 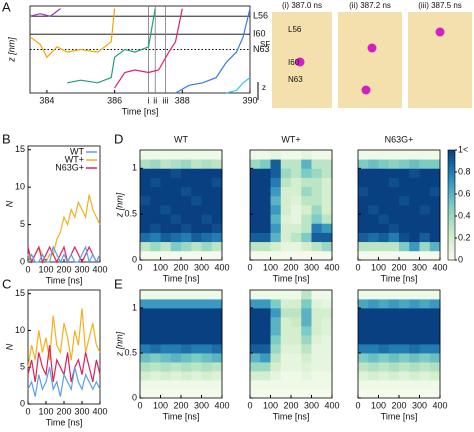 What do you see at coordinates (302, 5) in the screenshot?
I see `snapshot-label: (i) 387.0 ns` at bounding box center [302, 5].